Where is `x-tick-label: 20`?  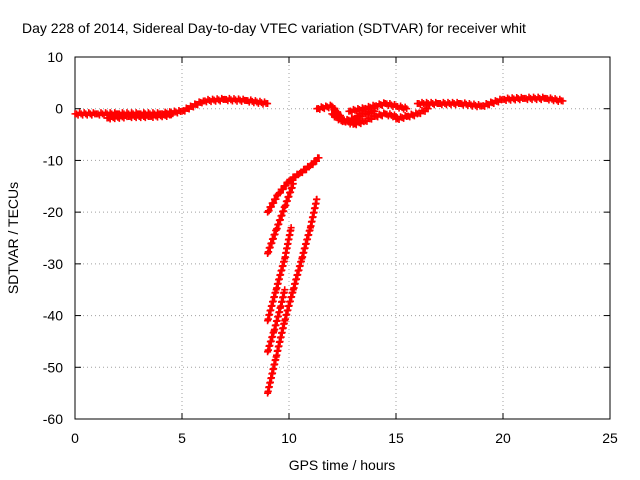 x-tick-label: 20 is located at coordinates (503, 438).